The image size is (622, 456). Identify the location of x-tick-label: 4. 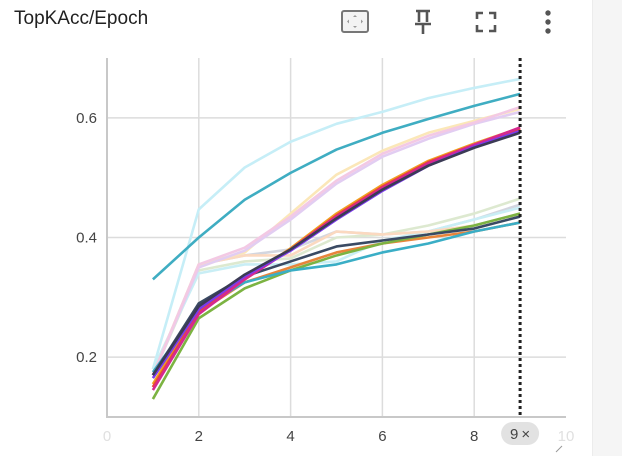
(290, 436).